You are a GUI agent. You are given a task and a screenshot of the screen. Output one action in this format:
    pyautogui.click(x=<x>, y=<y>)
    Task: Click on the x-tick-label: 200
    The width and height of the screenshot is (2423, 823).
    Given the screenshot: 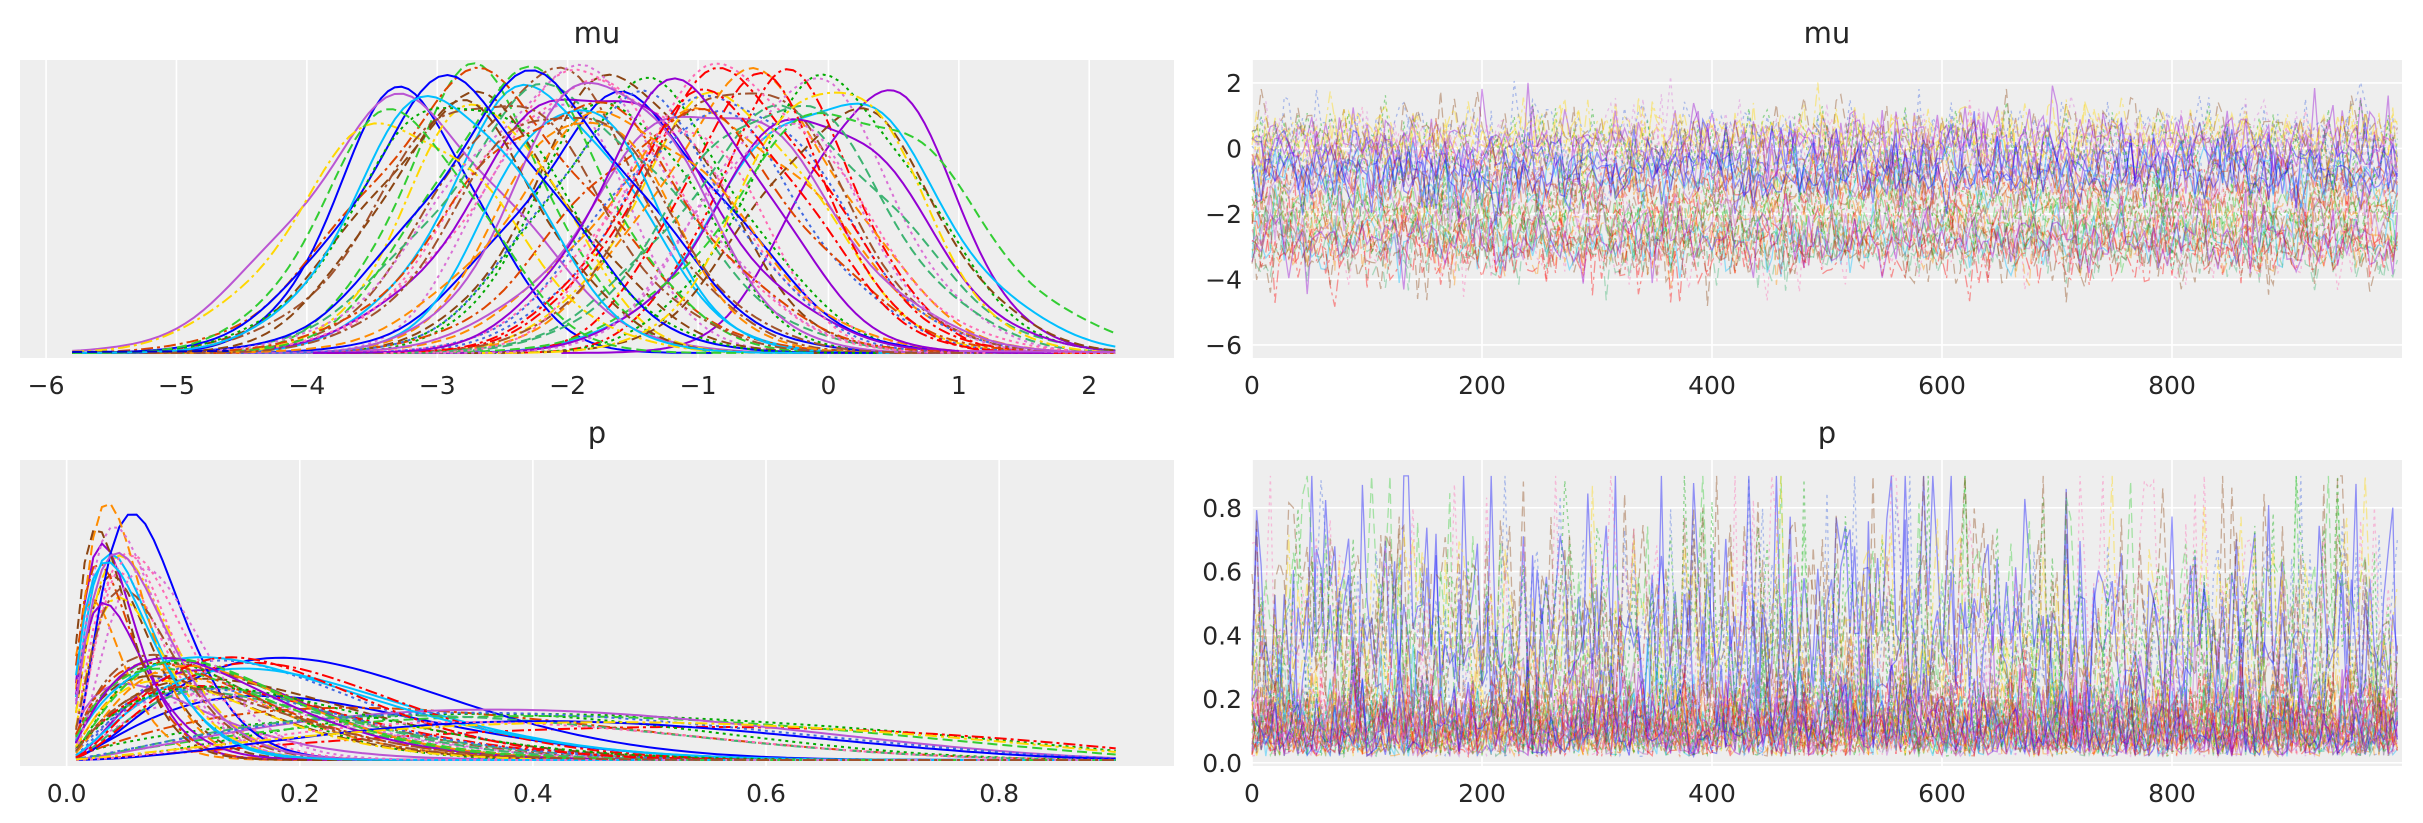 What is the action you would take?
    pyautogui.click(x=1482, y=385)
    